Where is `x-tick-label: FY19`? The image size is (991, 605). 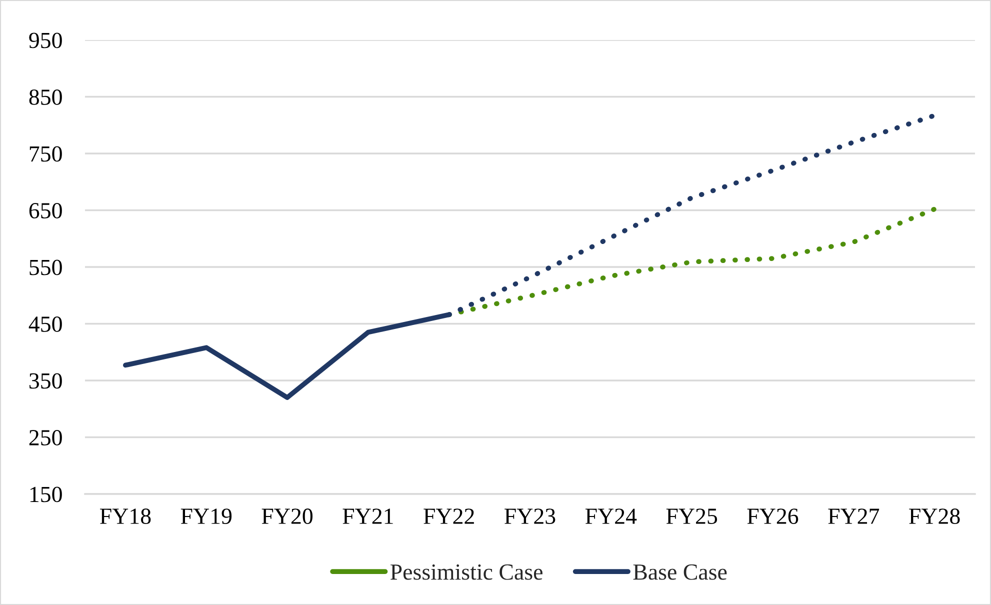 x-tick-label: FY19 is located at coordinates (206, 516).